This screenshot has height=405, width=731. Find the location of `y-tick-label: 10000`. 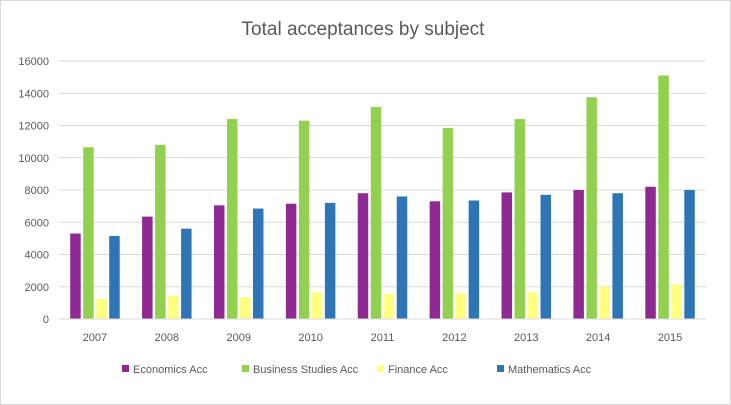

y-tick-label: 10000 is located at coordinates (33, 159).